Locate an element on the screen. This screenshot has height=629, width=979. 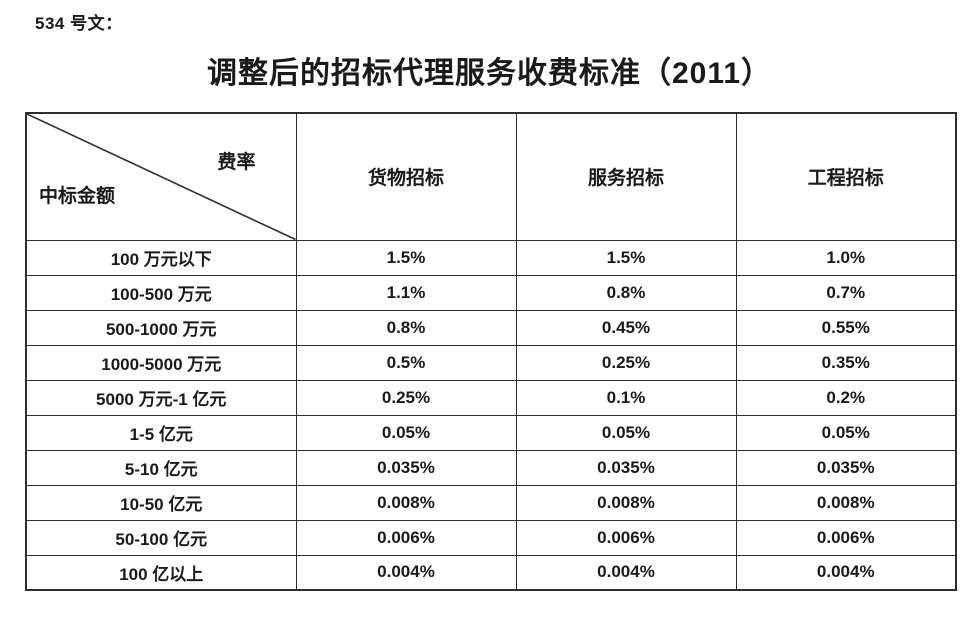
table-row: 500-1000 万元 0.8% 0.45% 0.55% is located at coordinates (491, 327).